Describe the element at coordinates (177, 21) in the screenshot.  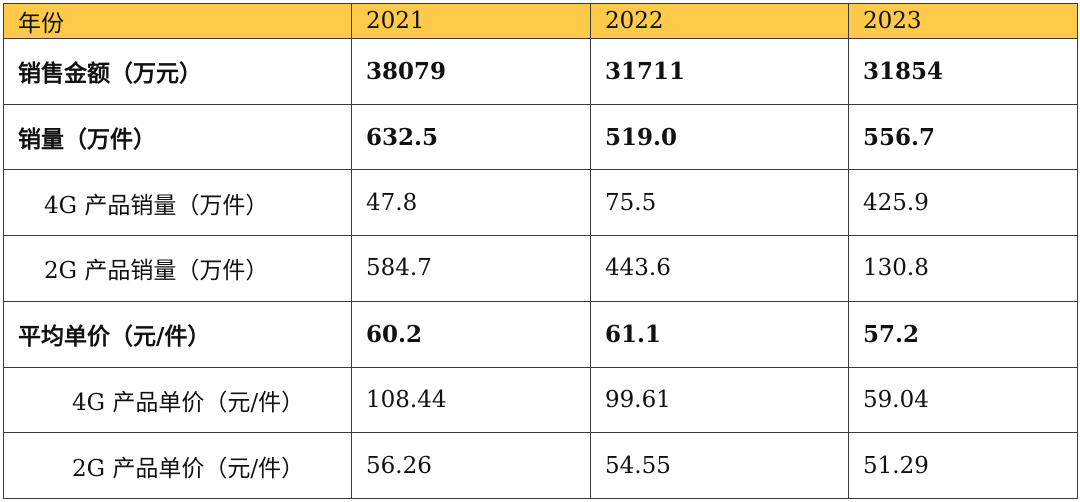
I see `header-cell-label: 年份` at that location.